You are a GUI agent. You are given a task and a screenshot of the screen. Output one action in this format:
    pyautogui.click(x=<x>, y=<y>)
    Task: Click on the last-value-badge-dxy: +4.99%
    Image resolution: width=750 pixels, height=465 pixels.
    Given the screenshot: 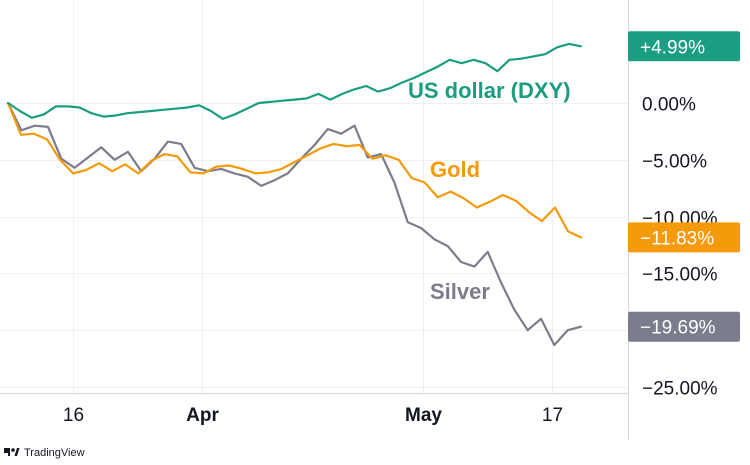 What is the action you would take?
    pyautogui.click(x=684, y=46)
    